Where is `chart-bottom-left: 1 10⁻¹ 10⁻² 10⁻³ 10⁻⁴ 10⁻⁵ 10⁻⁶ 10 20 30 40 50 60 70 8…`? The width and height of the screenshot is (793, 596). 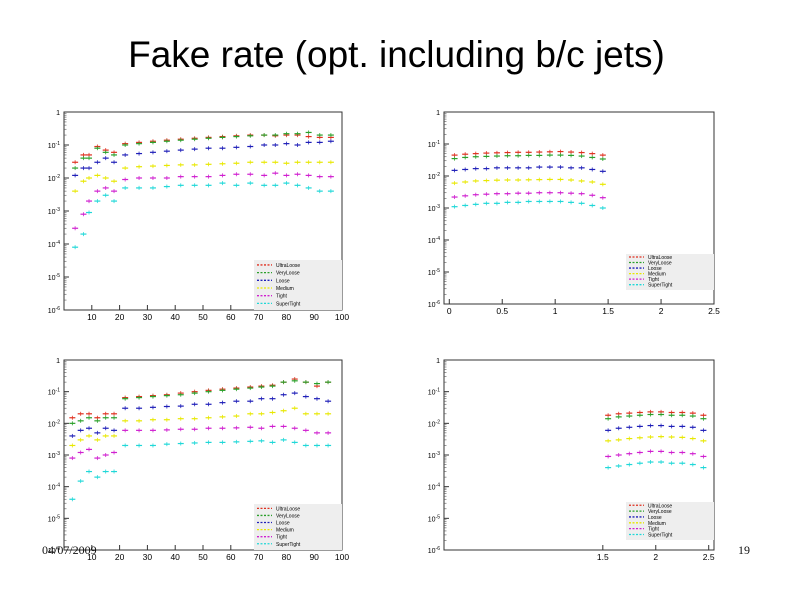 chart-bottom-left: 1 10⁻¹ 10⁻² 10⁻³ 10⁻⁴ 10⁻⁵ 10⁻⁶ 10 20 30 40 50 60 70 8… is located at coordinates (199, 460).